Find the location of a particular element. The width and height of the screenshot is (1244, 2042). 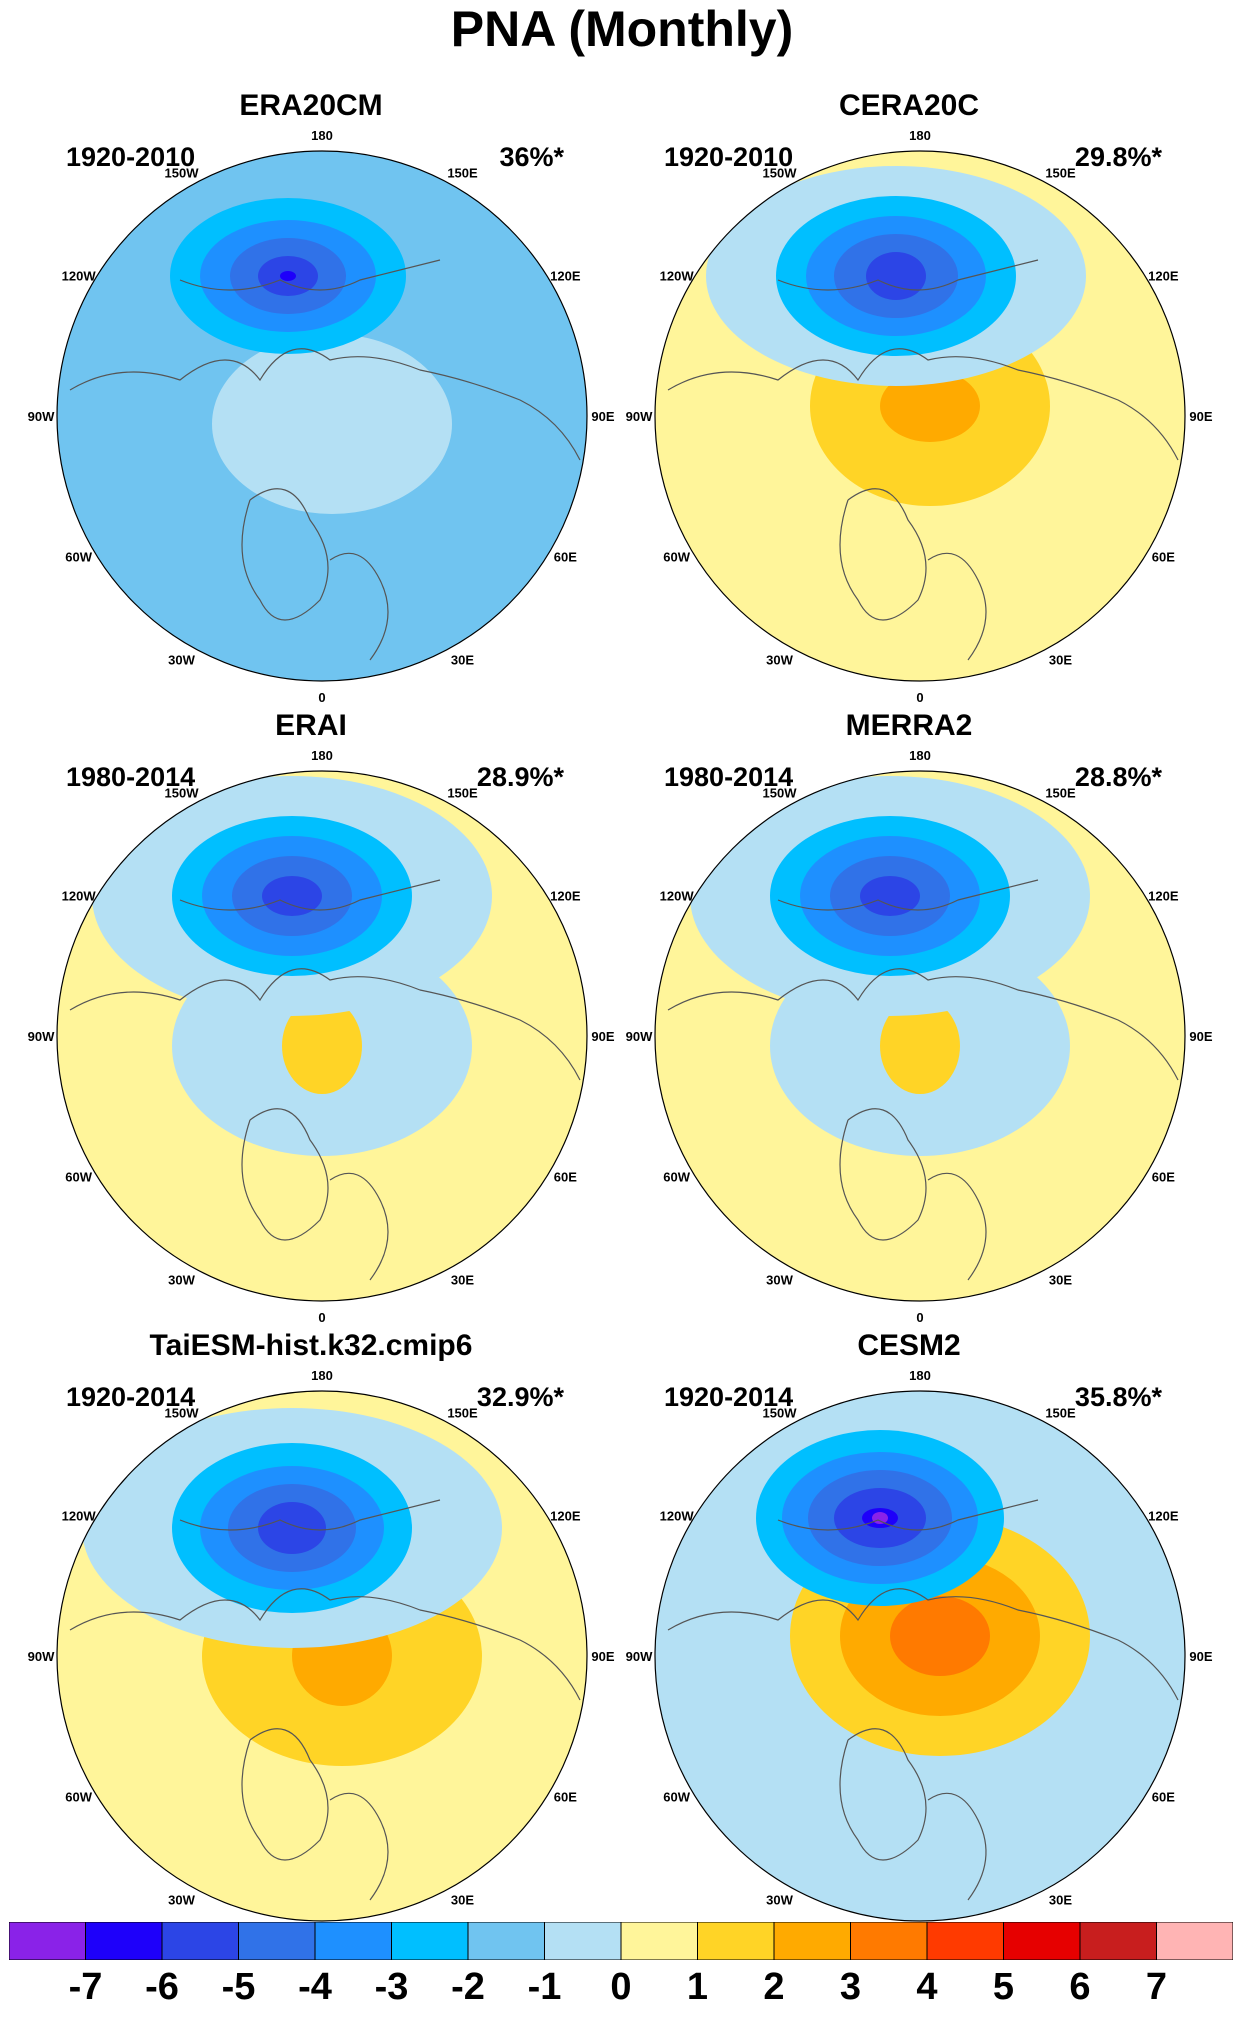

figure-title: PNA (Monthly) is located at coordinates (622, 29).